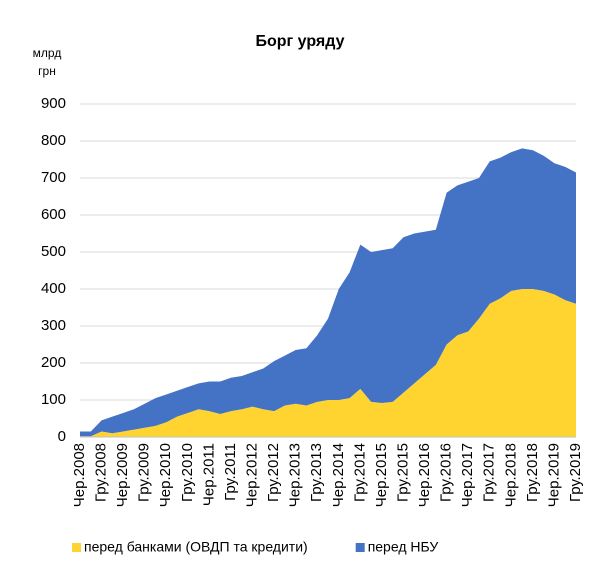 This screenshot has height=561, width=601. What do you see at coordinates (208, 474) in the screenshot?
I see `x-tick-label: Чер.2011` at bounding box center [208, 474].